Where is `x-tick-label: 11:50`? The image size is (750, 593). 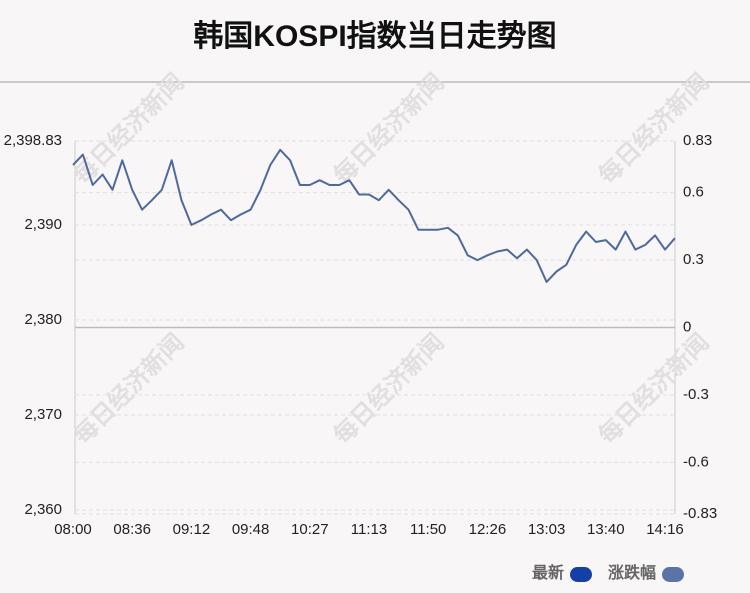
x-tick-label: 11:50 is located at coordinates (428, 529).